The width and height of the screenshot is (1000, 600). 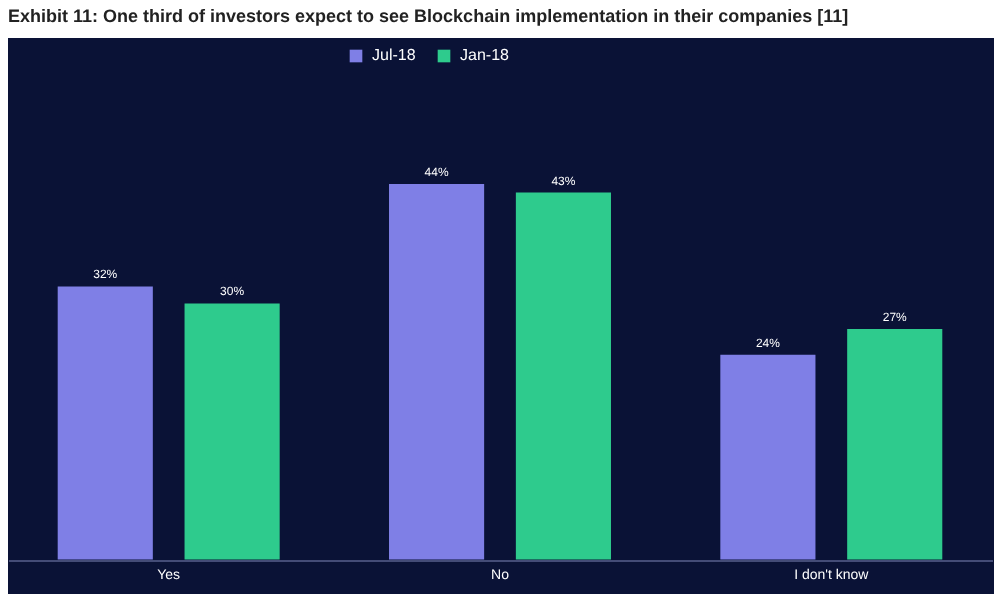 What do you see at coordinates (428, 16) in the screenshot?
I see `chart-title: Exhibit 11: One third of investors expect to see Blockchain implementation in their companies [11]` at bounding box center [428, 16].